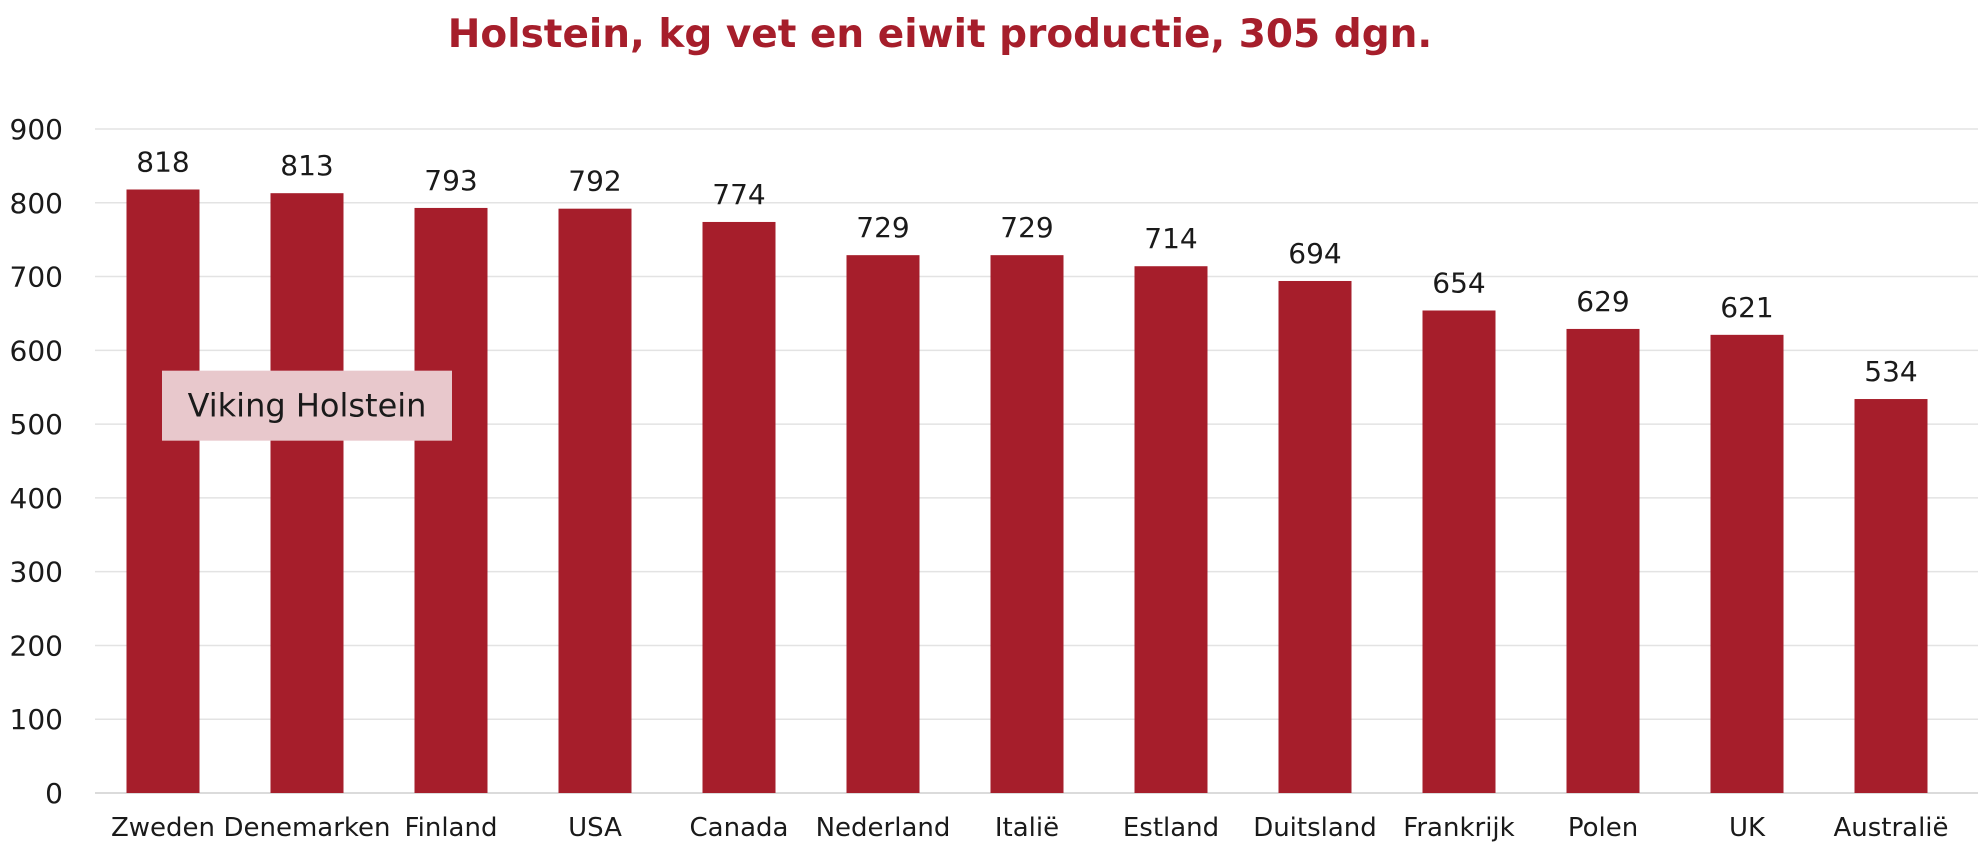 This screenshot has width=1981, height=849. I want to click on category-label: Duitsland, so click(1315, 828).